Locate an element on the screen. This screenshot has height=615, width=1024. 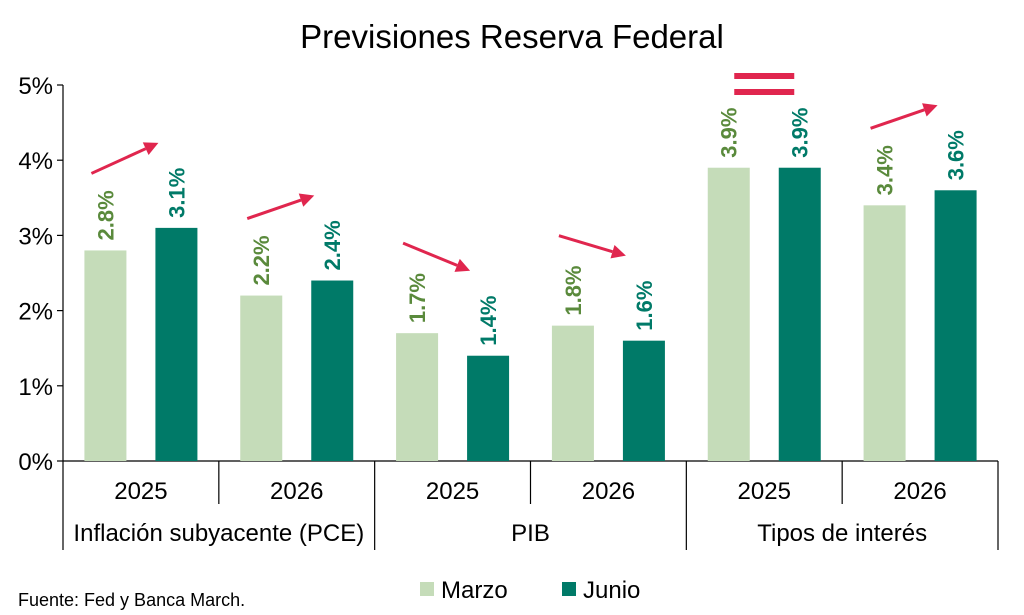
data-label: 3.6% is located at coordinates (956, 155).